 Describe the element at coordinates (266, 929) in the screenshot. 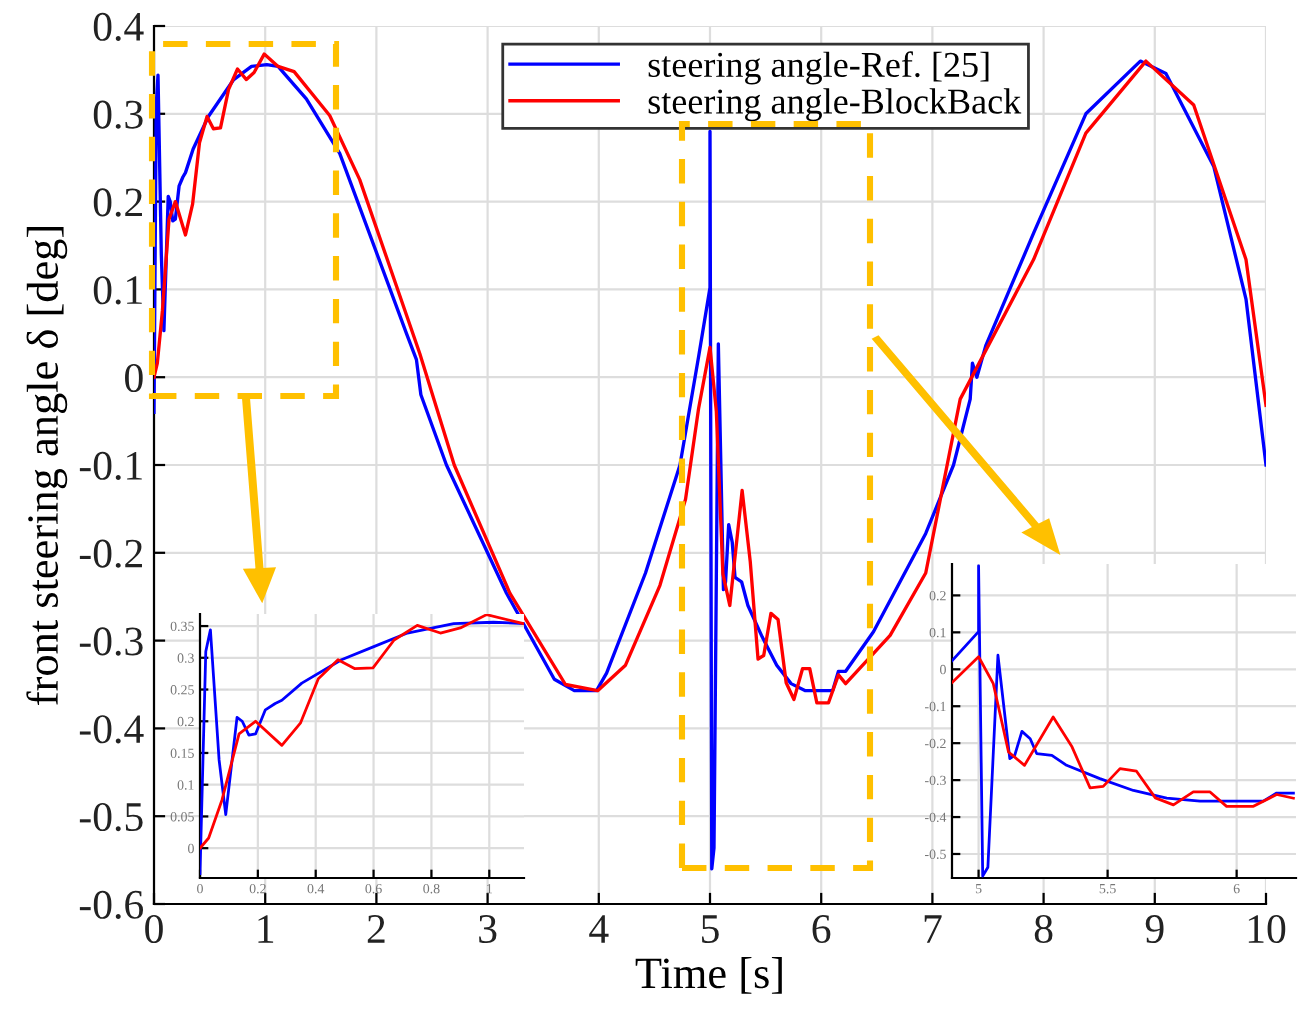

I see `x-tick-label: 1` at that location.